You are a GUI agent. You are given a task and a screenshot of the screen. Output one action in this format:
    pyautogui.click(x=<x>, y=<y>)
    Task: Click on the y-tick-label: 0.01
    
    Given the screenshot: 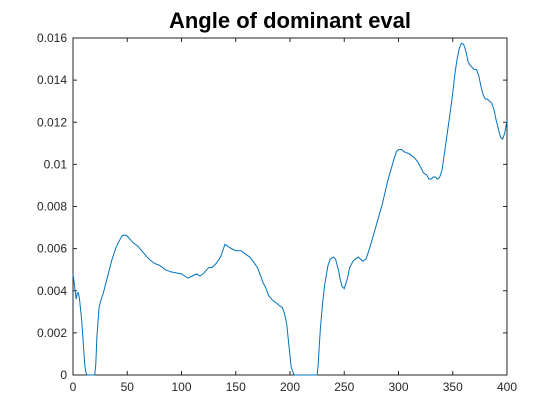 What is the action you would take?
    pyautogui.click(x=56, y=164)
    